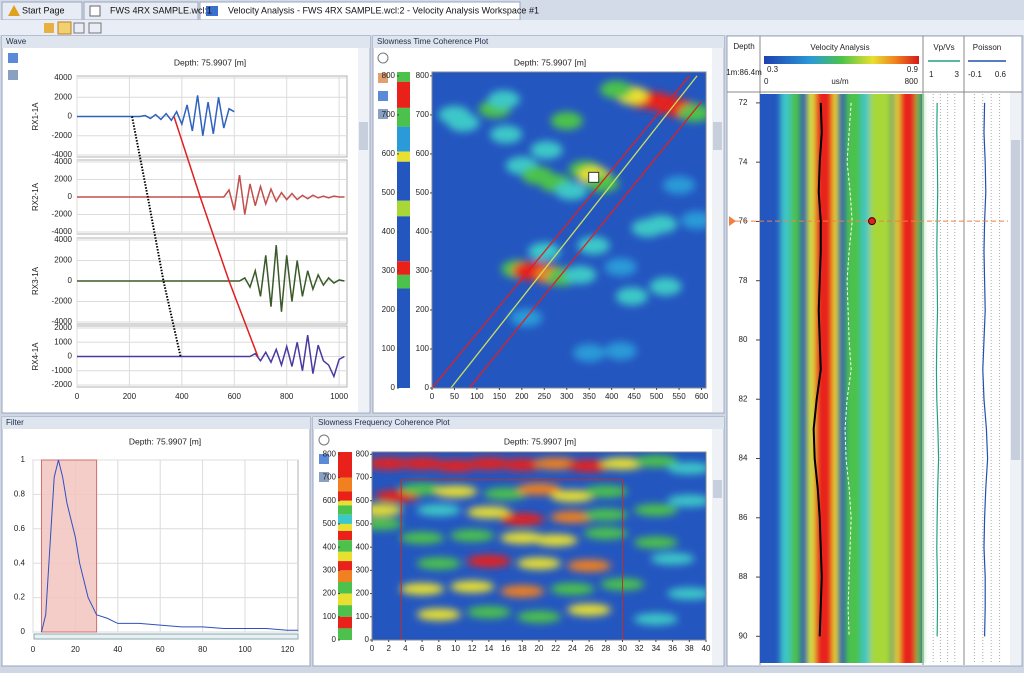 This screenshot has height=673, width=1024. What do you see at coordinates (166, 636) in the screenshot?
I see `range-slider` at bounding box center [166, 636].